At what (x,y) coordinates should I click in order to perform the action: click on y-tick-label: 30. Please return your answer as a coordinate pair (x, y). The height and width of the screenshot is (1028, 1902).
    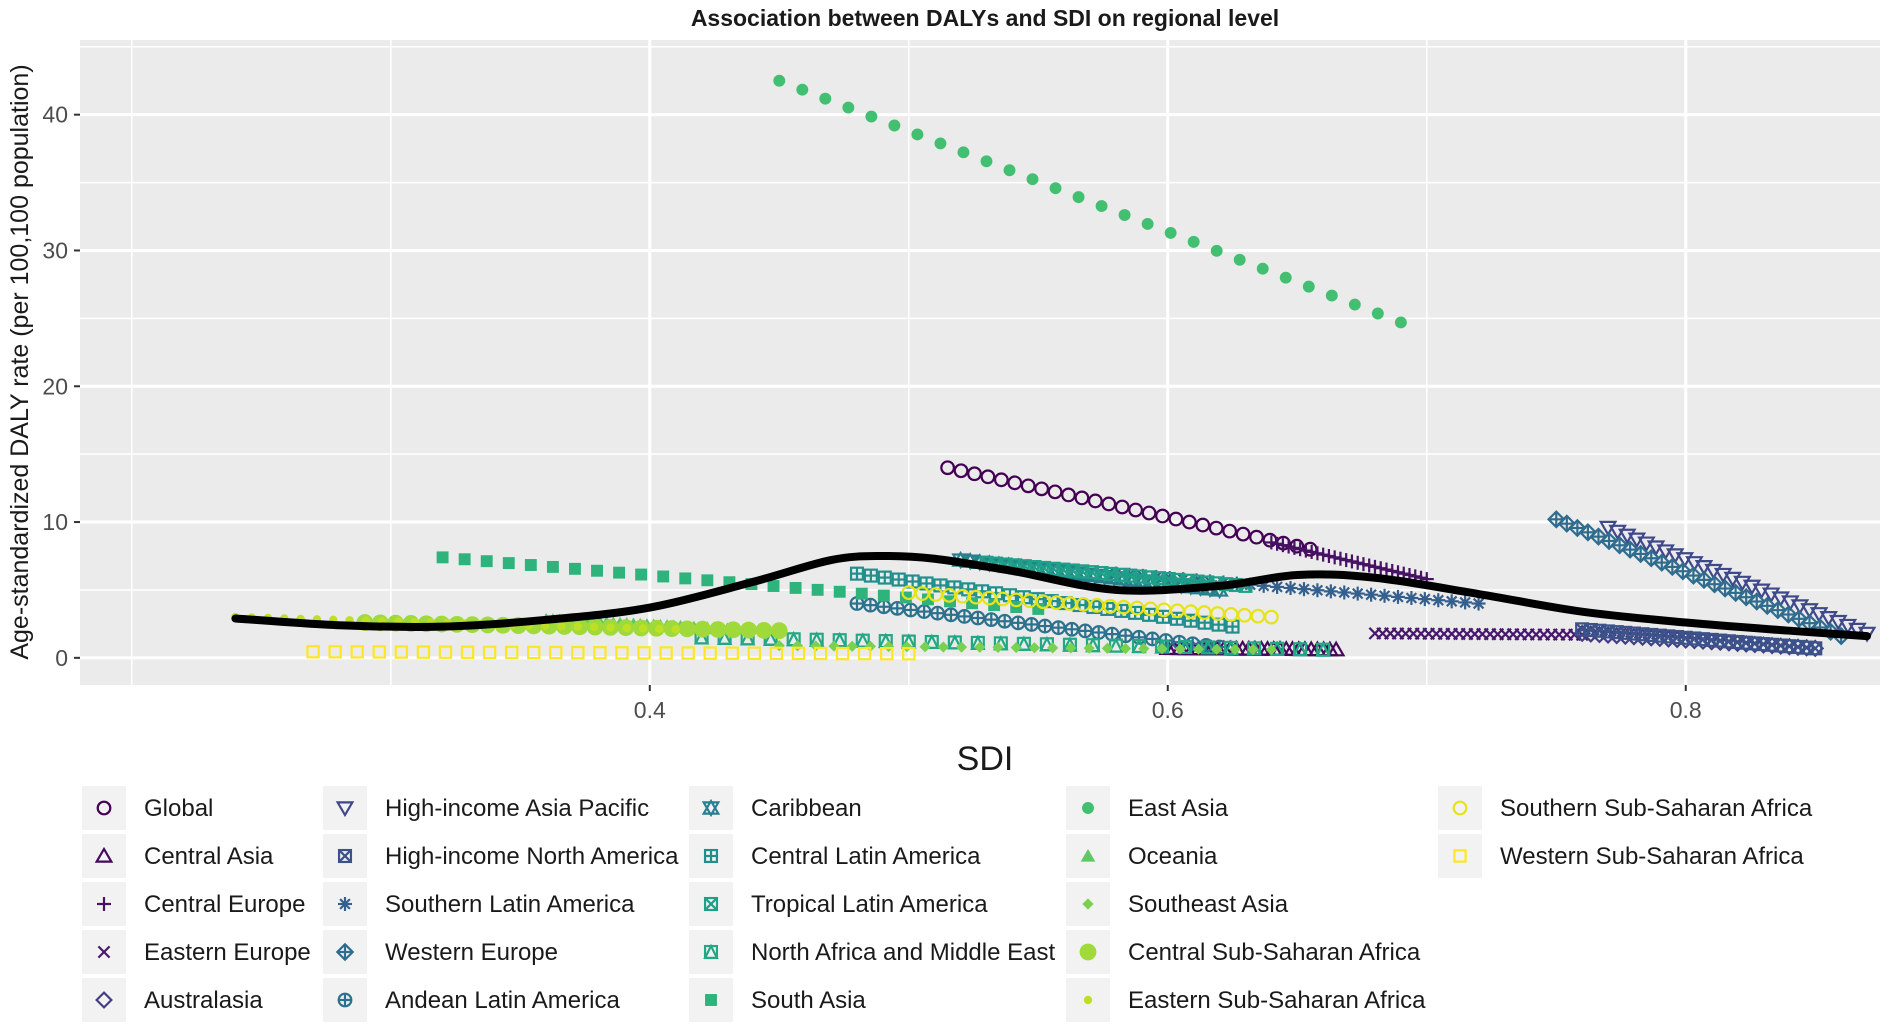
    Looking at the image, I should click on (55, 250).